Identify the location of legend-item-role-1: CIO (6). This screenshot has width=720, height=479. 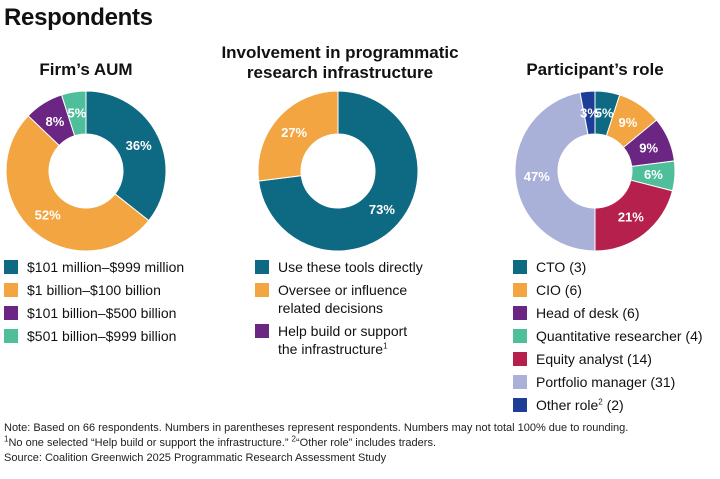
(608, 290).